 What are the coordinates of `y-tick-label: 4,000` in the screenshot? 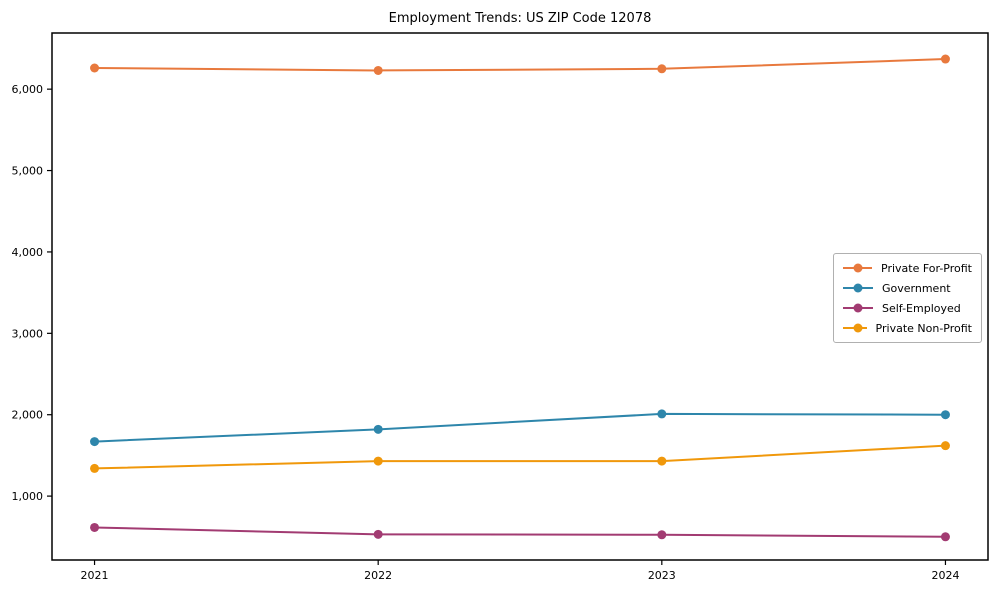 It's located at (28, 252).